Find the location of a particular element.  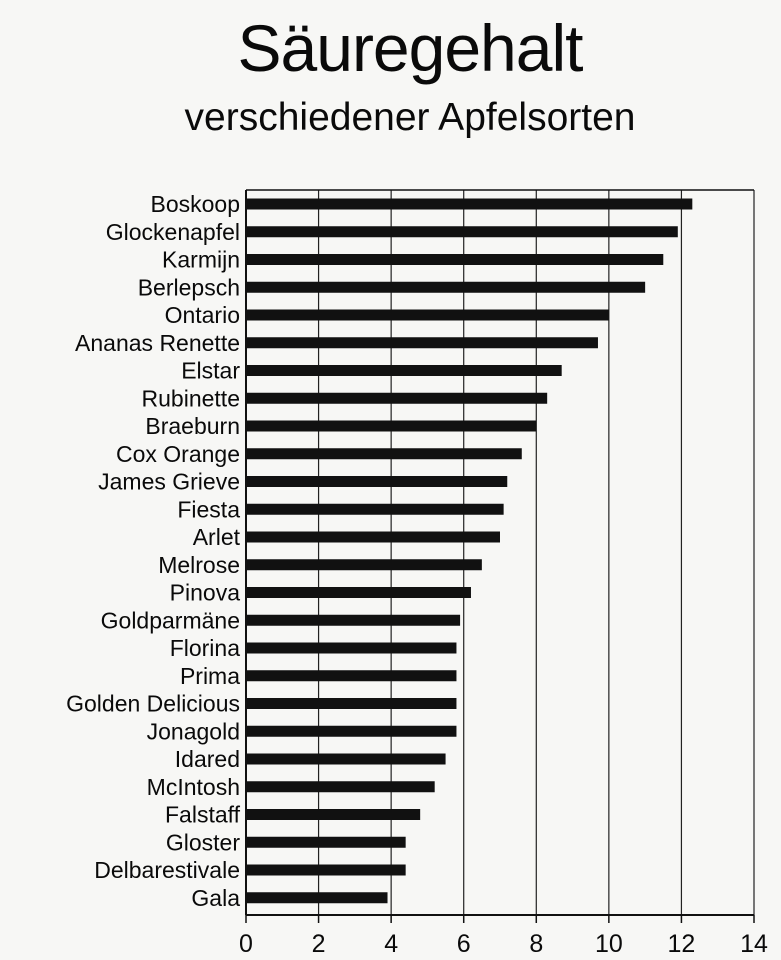

chart-title: Säuregehalt is located at coordinates (410, 48).